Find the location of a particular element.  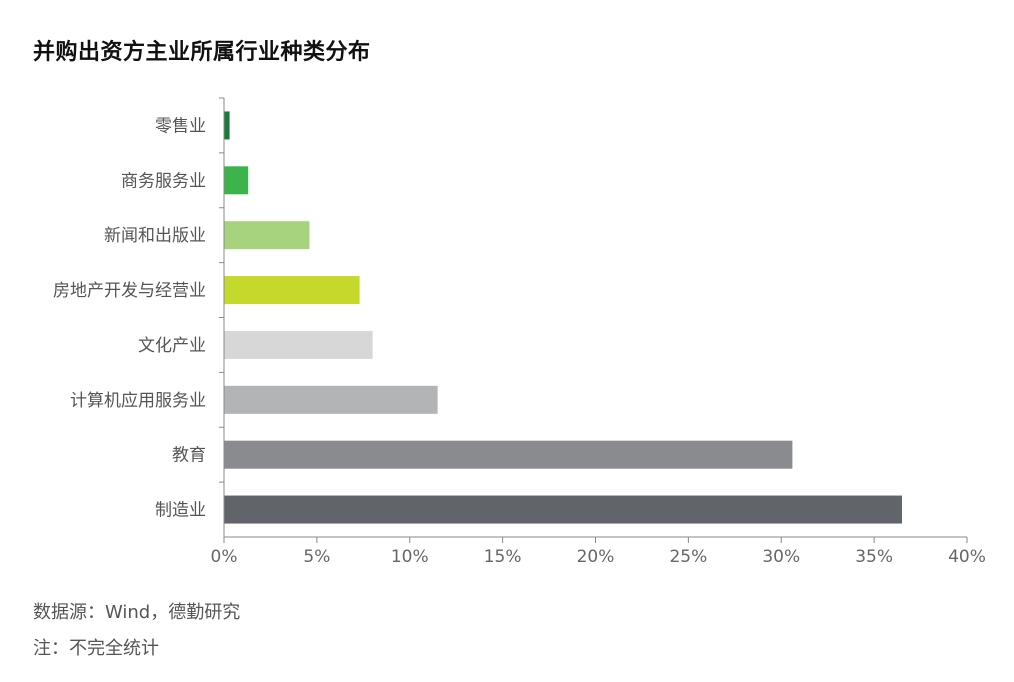

x-tick-label-1: 0% is located at coordinates (224, 557).